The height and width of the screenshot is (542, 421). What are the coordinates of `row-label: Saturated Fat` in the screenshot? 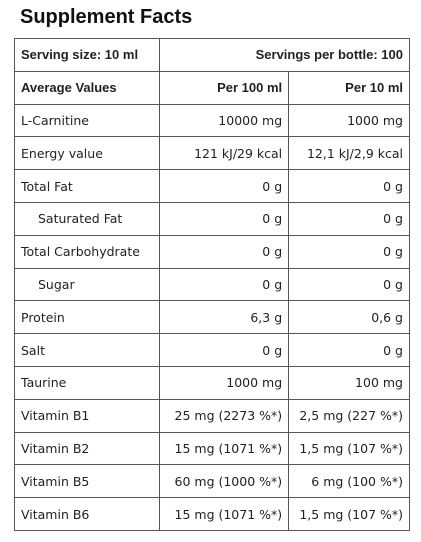 It's located at (87, 218).